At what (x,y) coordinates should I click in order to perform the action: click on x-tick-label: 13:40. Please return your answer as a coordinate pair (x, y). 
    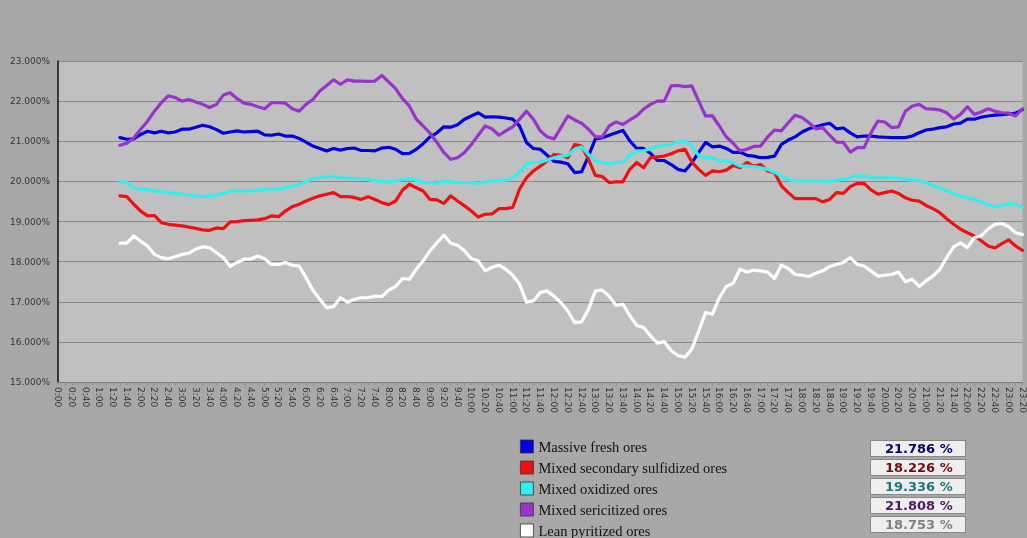
    Looking at the image, I should click on (622, 400).